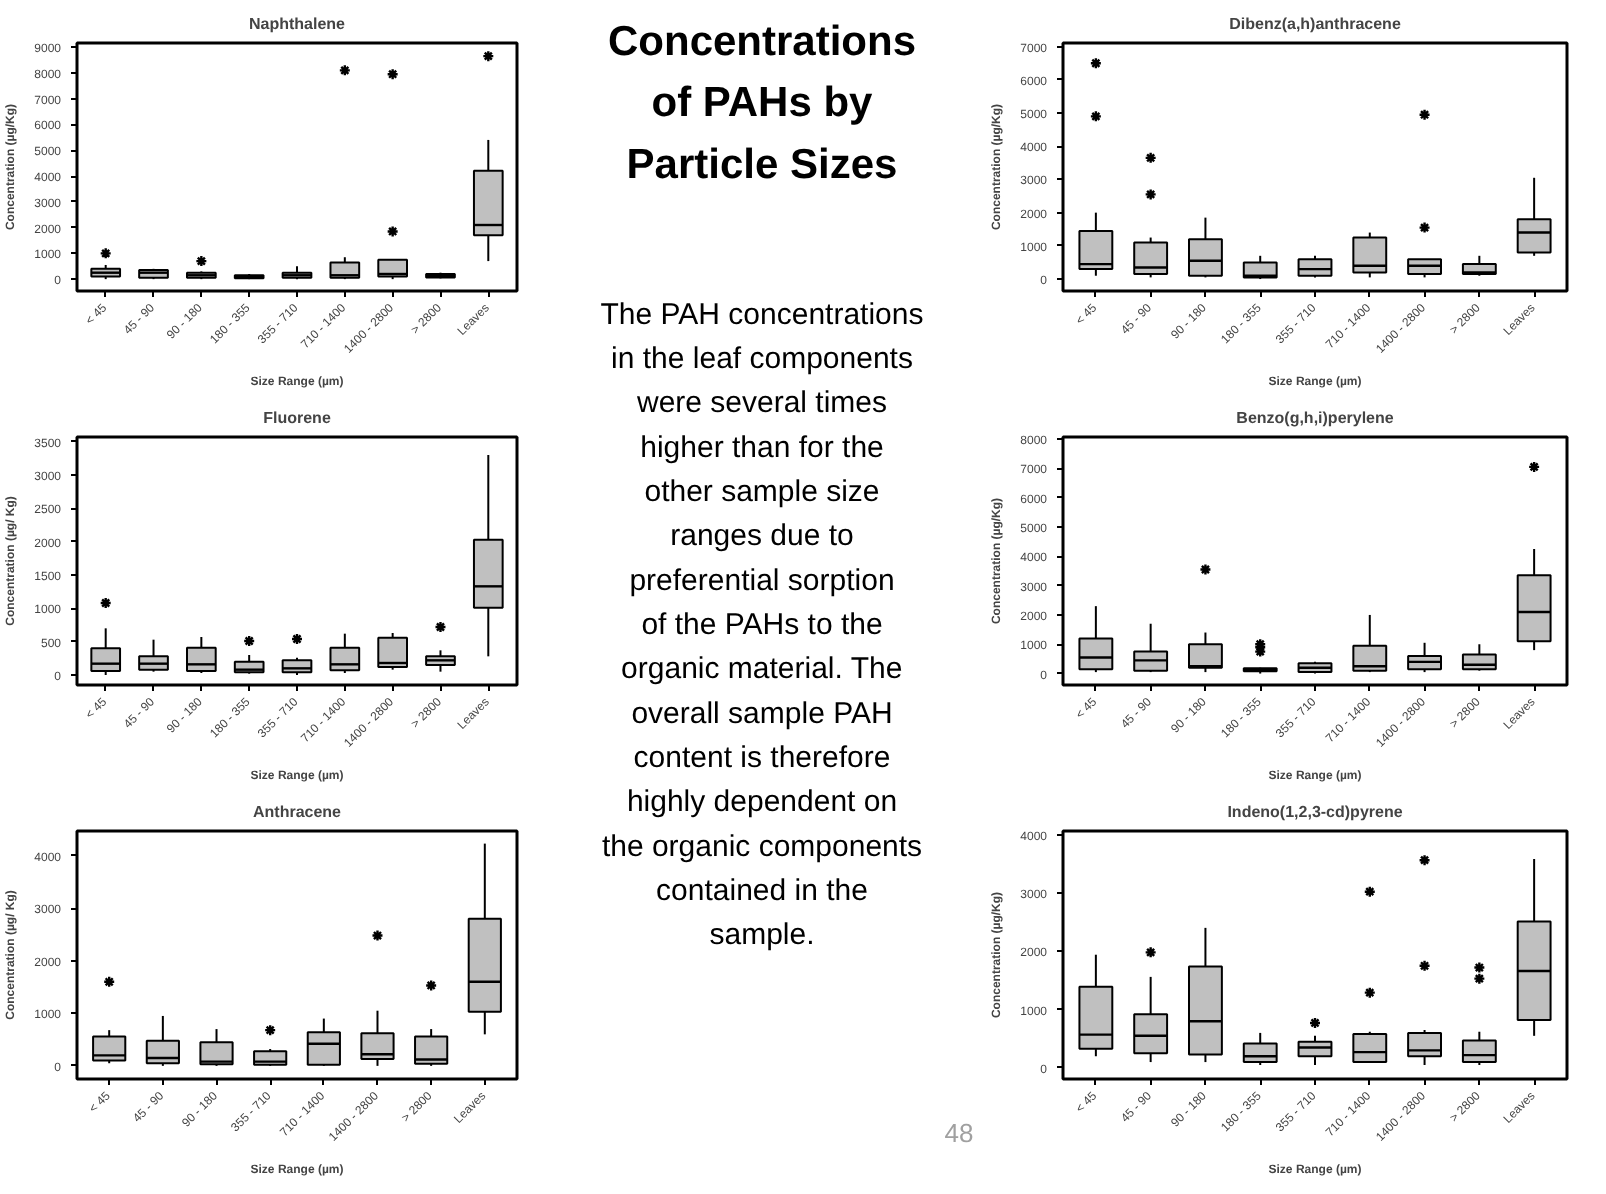  What do you see at coordinates (297, 418) in the screenshot?
I see `chart-title: Fluorene` at bounding box center [297, 418].